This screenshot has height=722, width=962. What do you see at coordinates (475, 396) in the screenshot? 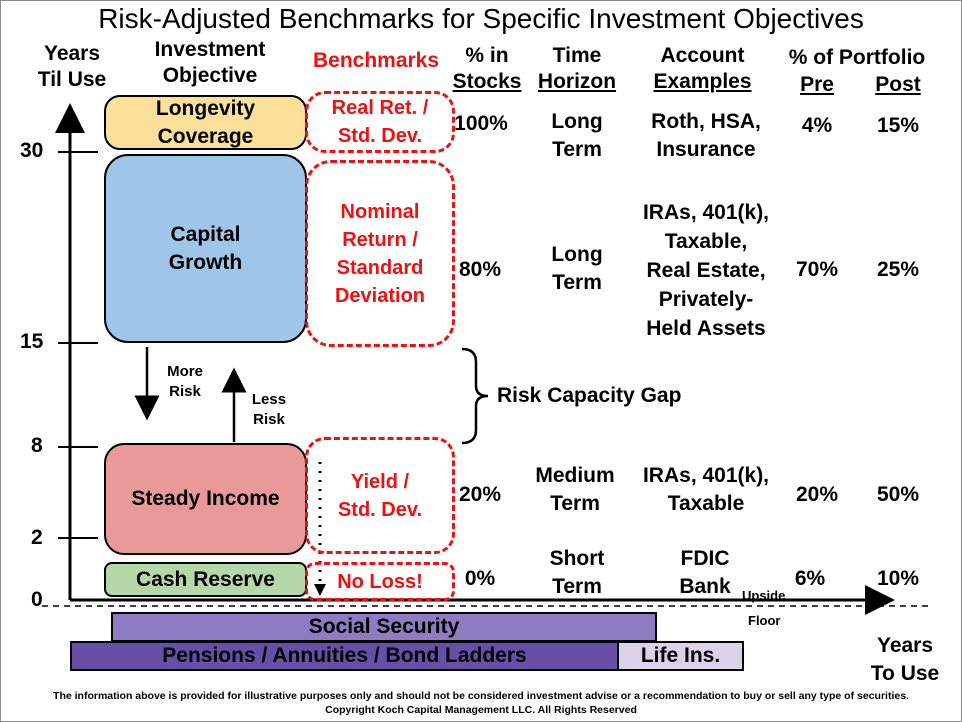
I see `risk-gap-brace` at bounding box center [475, 396].